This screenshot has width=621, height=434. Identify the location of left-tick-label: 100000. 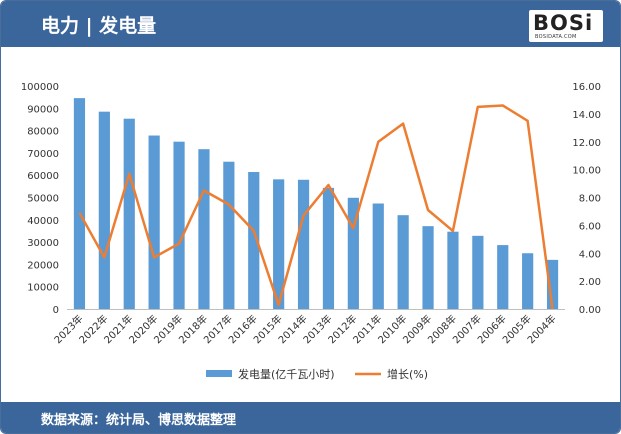
(40, 87).